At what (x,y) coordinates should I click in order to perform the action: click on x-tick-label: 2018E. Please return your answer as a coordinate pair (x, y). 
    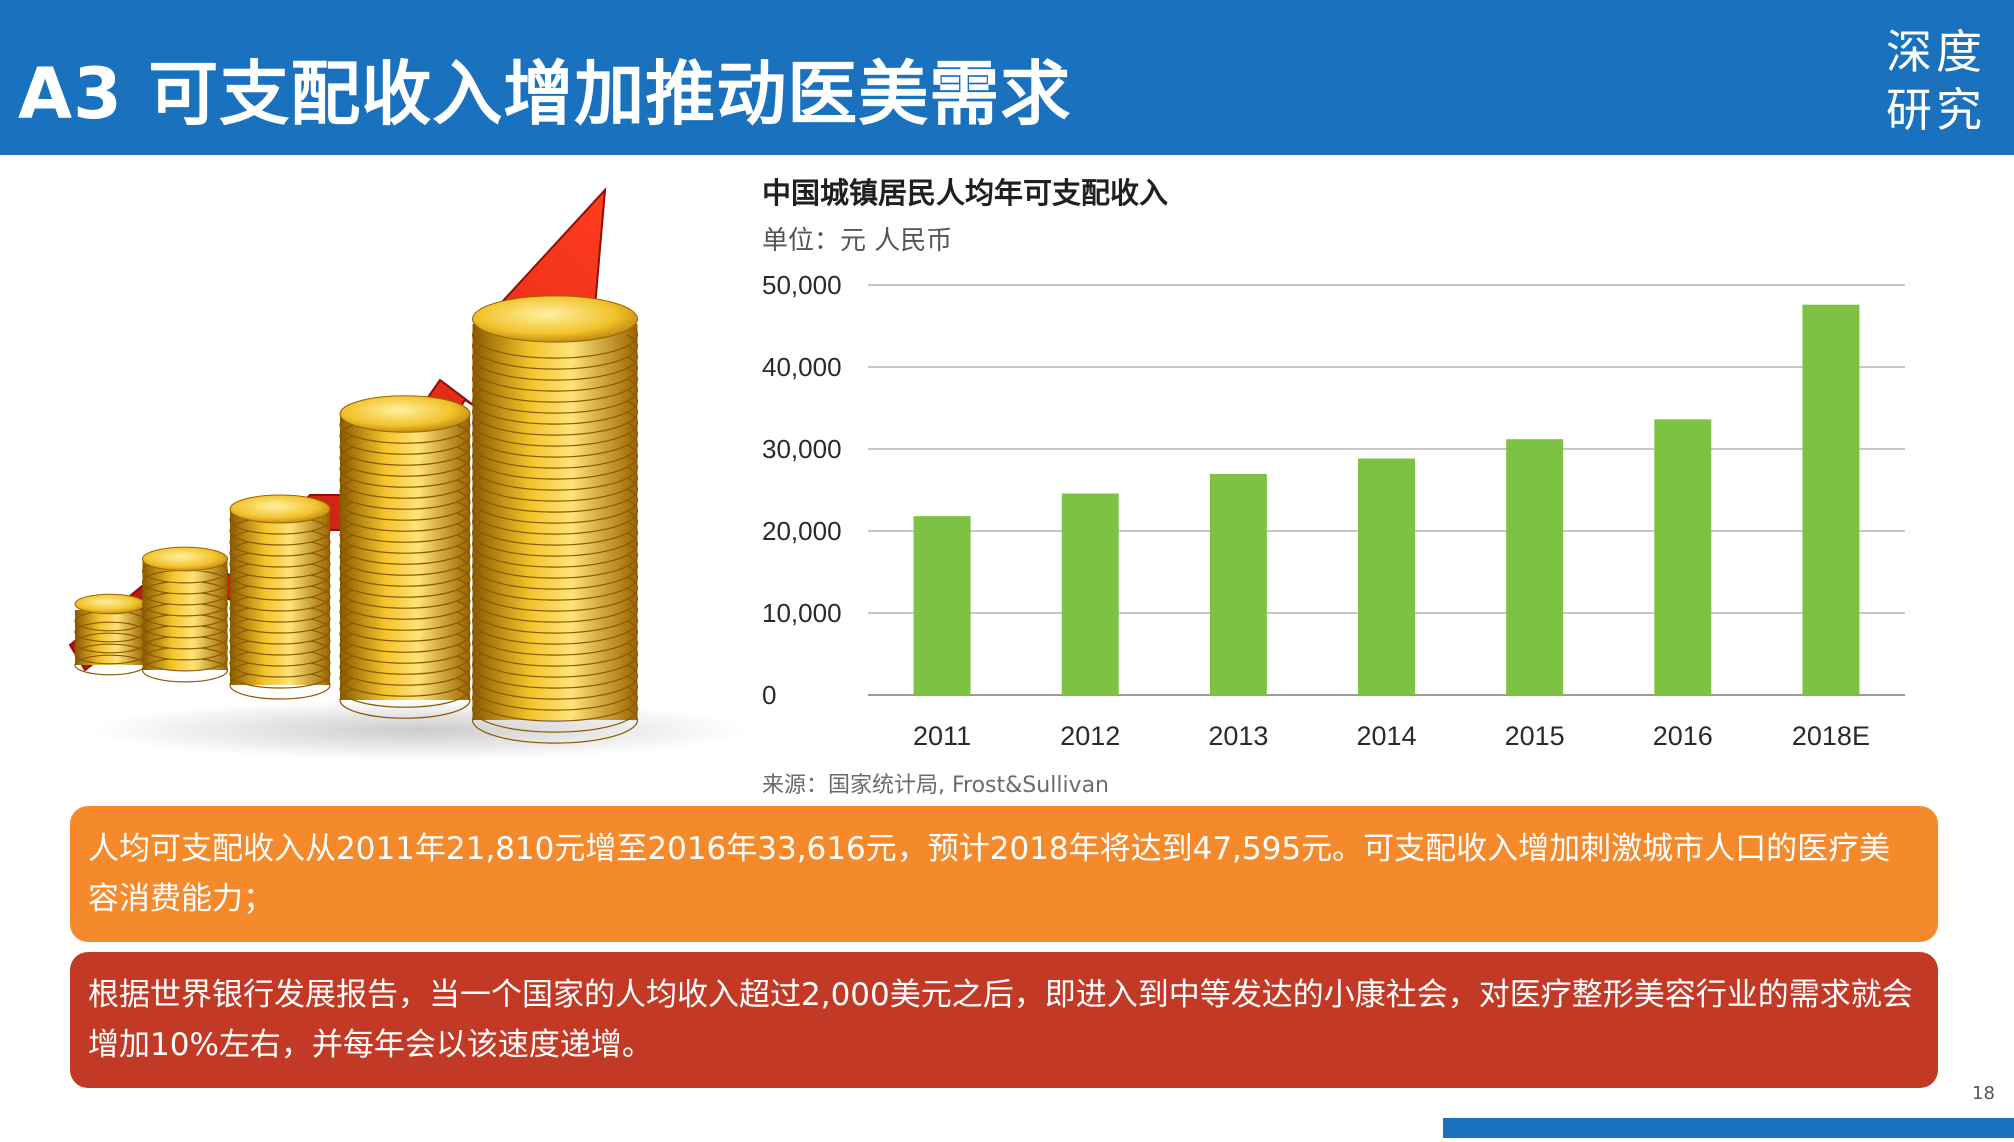
    Looking at the image, I should click on (1831, 736).